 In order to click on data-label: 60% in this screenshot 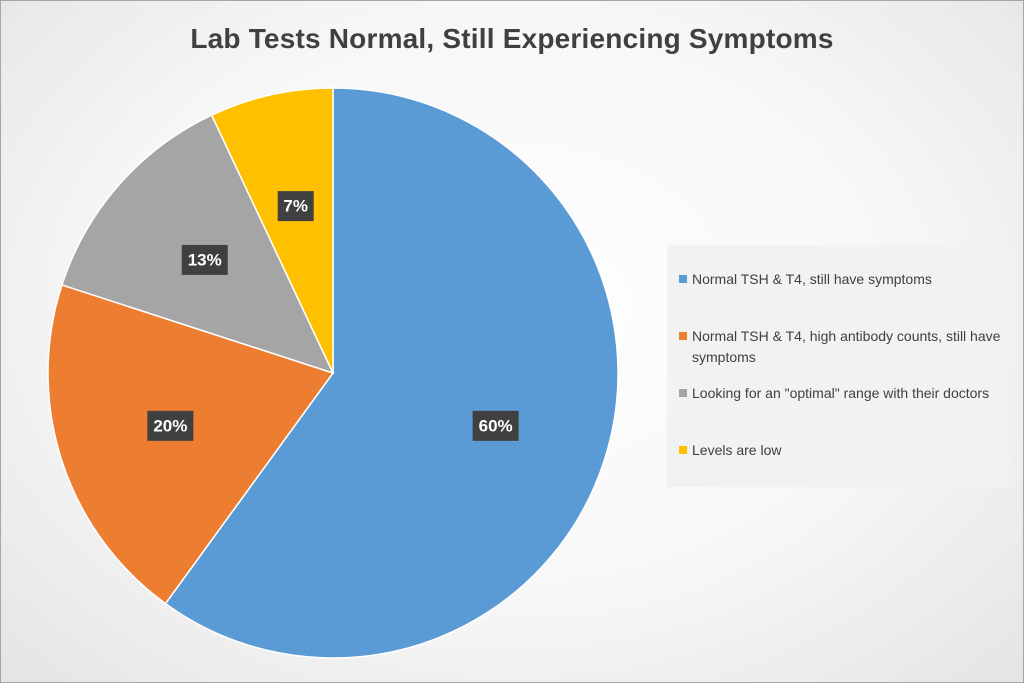, I will do `click(495, 425)`.